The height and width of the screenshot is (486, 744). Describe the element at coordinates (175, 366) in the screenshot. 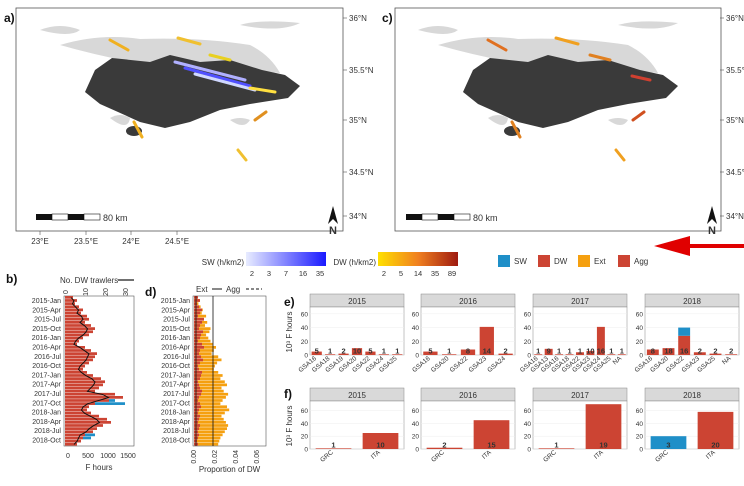

I see `panel-d-month: 2016-Oct` at that location.